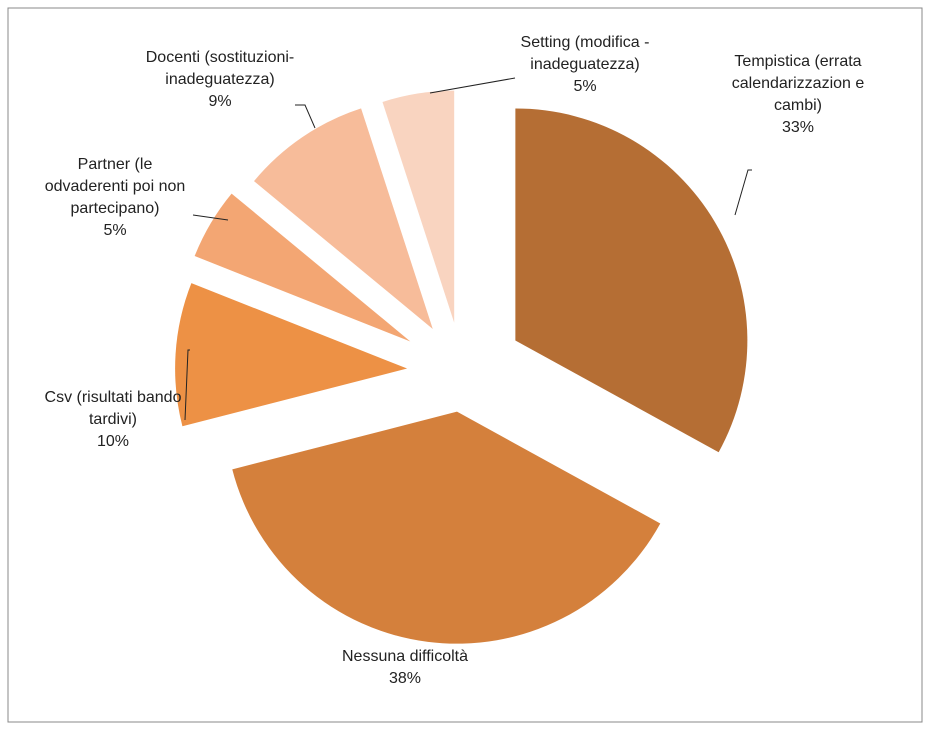 This screenshot has height=731, width=931. What do you see at coordinates (585, 53) in the screenshot?
I see `category-label: Setting (modifica - inadeguatezza)` at bounding box center [585, 53].